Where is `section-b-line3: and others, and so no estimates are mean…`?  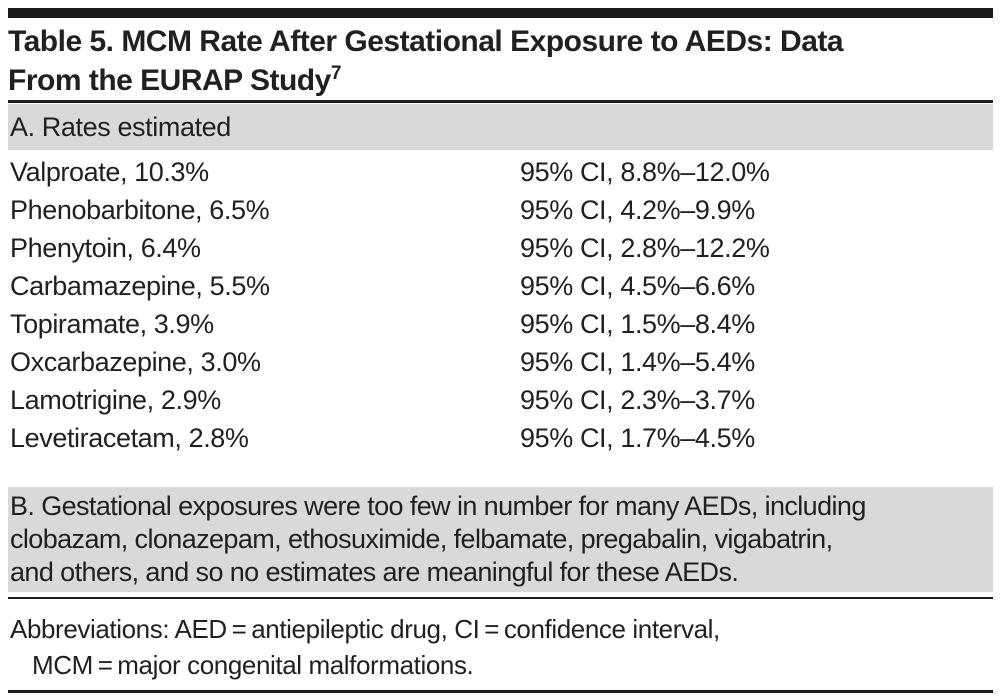
section-b-line3: and others, and so no estimates are mean… is located at coordinates (374, 572).